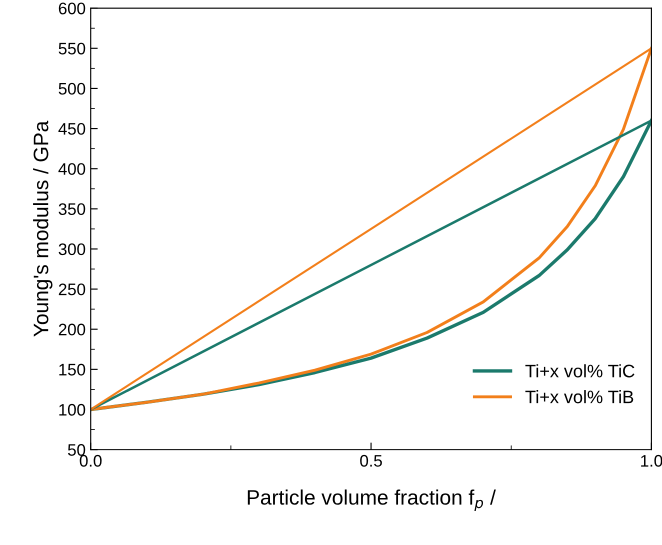 This screenshot has width=662, height=545. I want to click on x-tick-label: 1.0, so click(651, 460).